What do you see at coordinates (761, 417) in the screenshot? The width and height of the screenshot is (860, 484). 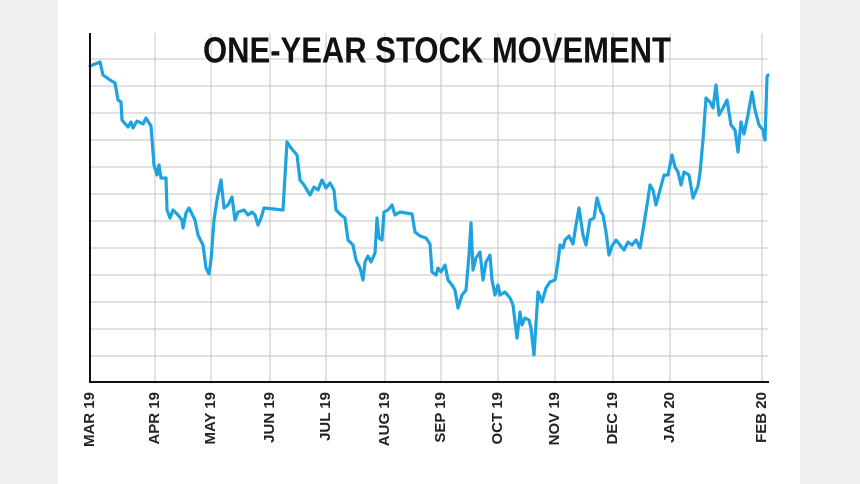 I see `x-tick-label: FEB 20` at bounding box center [761, 417].